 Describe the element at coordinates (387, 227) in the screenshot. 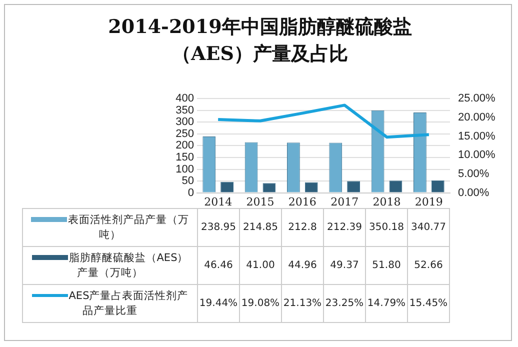

I see `data-label: 350.18` at that location.